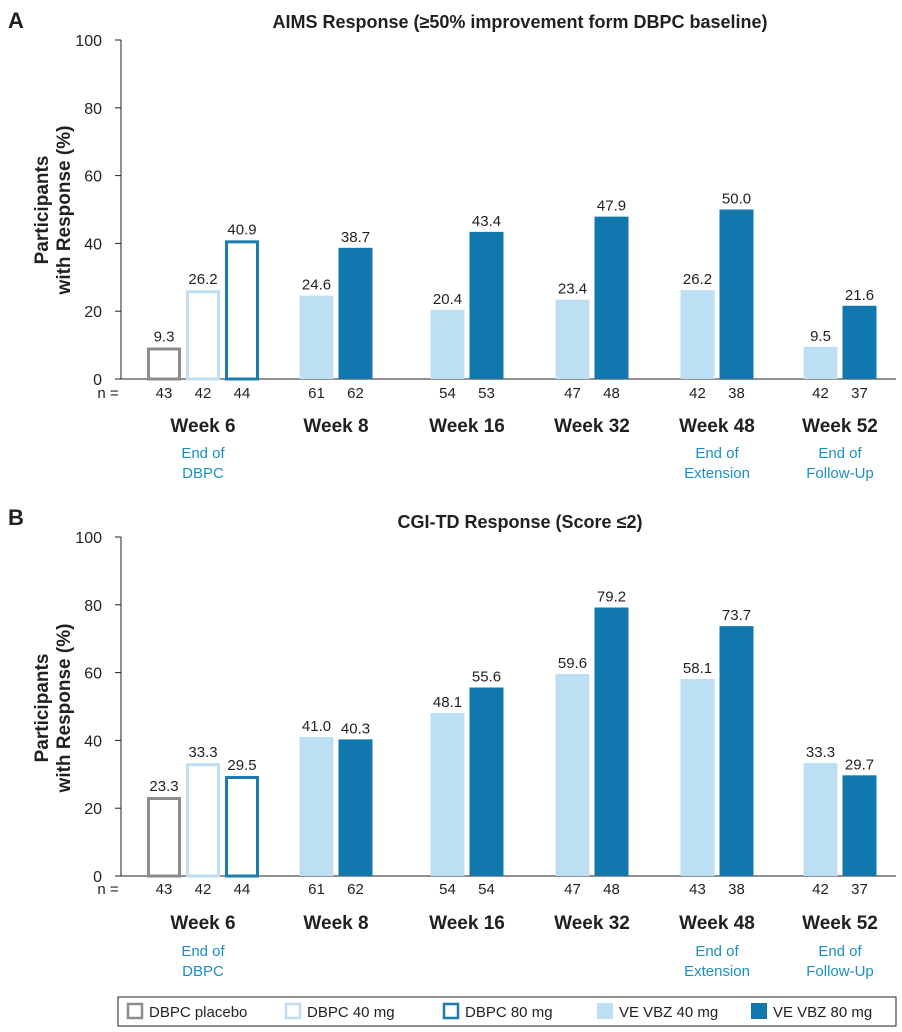 Image resolution: width=902 pixels, height=1032 pixels. I want to click on bar-value-label: 48.1, so click(447, 702).